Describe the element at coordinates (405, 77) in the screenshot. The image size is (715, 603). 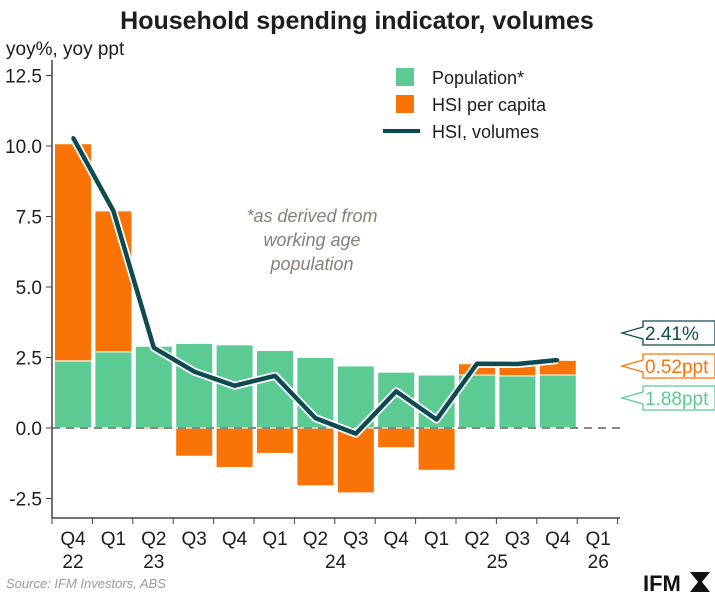
I see `legend-swatch-population` at that location.